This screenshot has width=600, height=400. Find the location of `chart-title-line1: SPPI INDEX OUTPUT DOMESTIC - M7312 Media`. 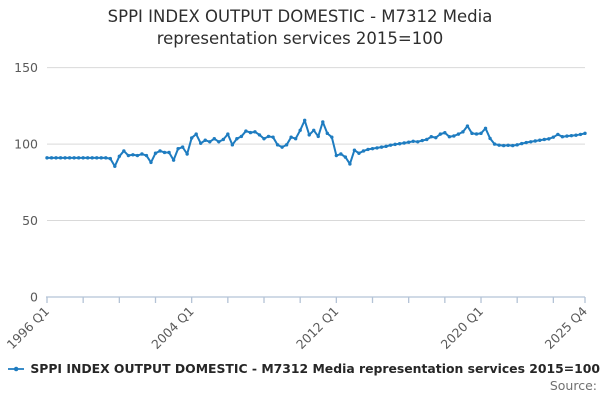

chart-title-line1: SPPI INDEX OUTPUT DOMESTIC - M7312 Media is located at coordinates (300, 16).